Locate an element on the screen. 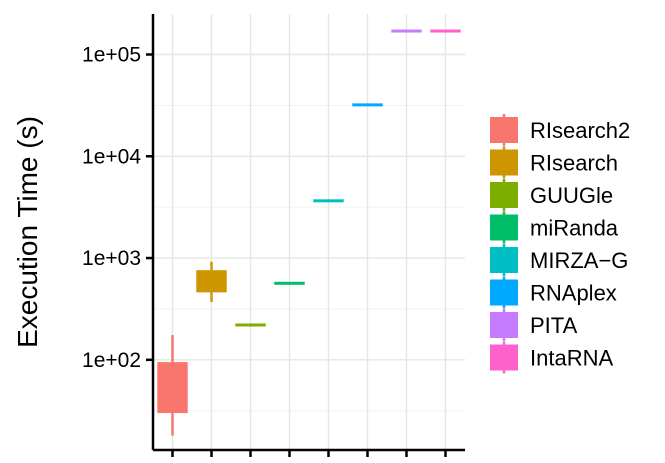  y-tick-labels: 1e+02 1e+03 1e+04 1e+05 is located at coordinates (111, 207).